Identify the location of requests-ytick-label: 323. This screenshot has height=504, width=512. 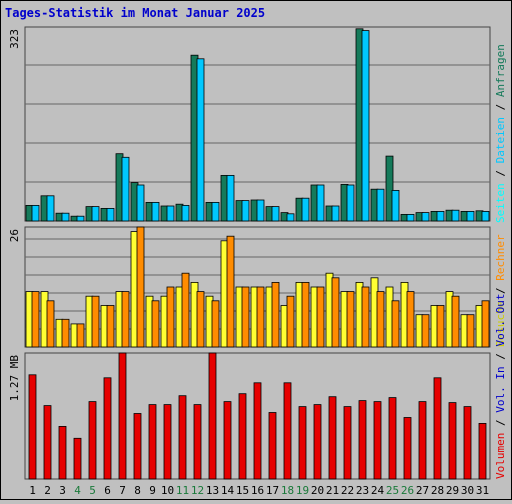
(14, 39).